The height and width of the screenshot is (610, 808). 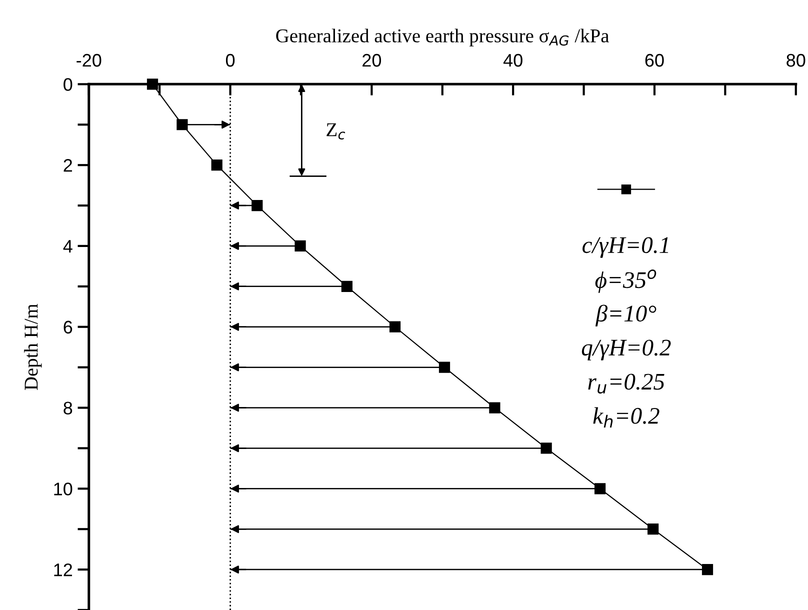 I want to click on x-axis-title: Generalized active earth pressure σ$_{AG}$ /kPa, so click(x=443, y=37).